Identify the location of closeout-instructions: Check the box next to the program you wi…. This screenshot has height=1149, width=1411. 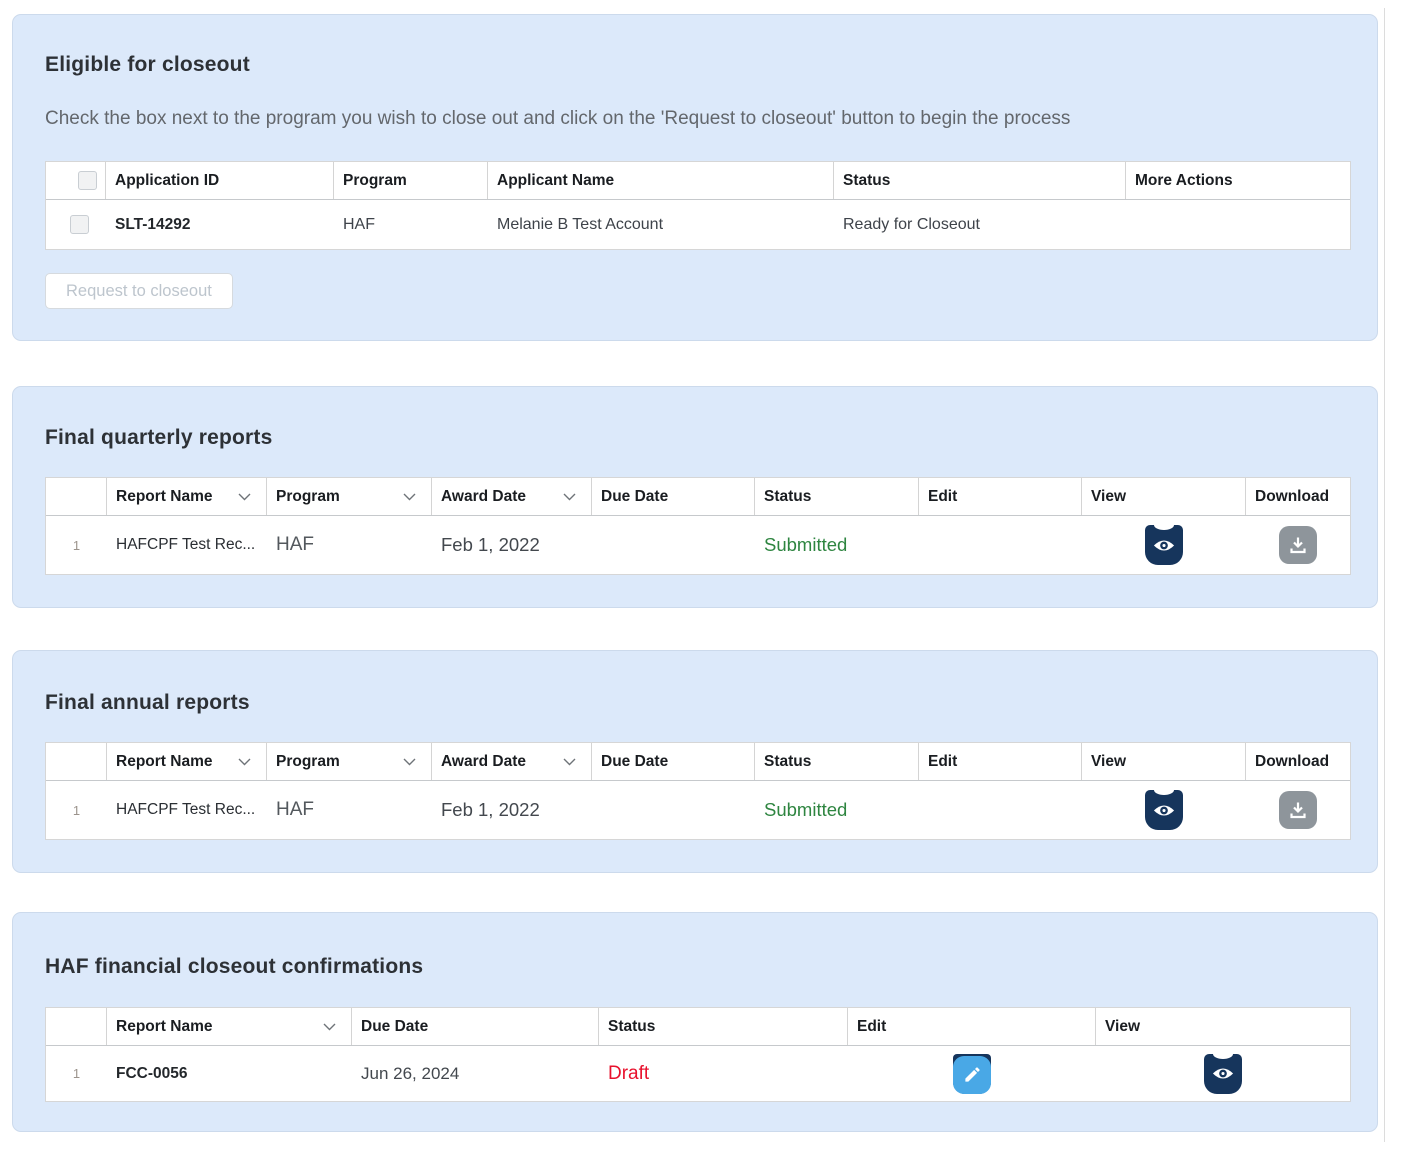
(558, 118).